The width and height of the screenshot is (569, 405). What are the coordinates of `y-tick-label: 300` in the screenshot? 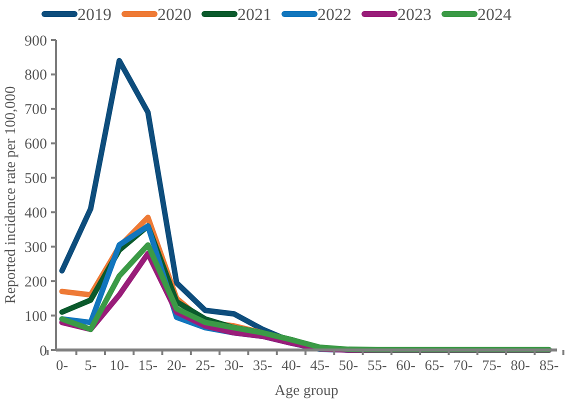 It's located at (35, 248).